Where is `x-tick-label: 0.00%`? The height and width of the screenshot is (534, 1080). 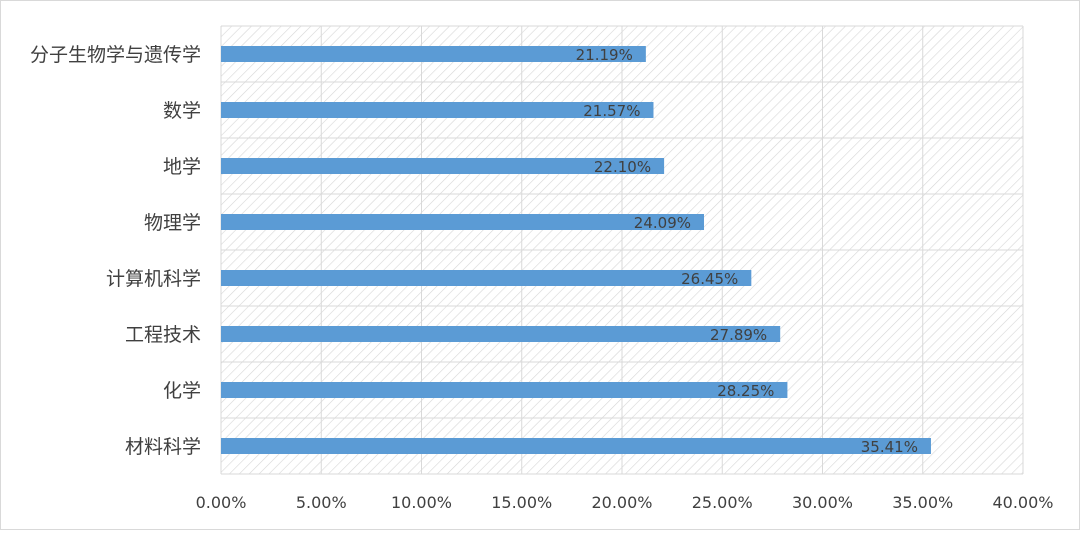
x-tick-label: 0.00% is located at coordinates (221, 502).